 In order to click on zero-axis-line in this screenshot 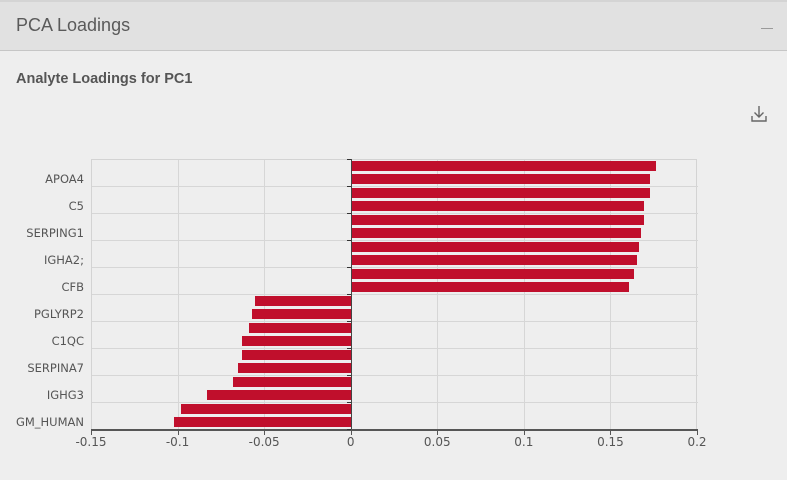, I will do `click(351, 294)`.